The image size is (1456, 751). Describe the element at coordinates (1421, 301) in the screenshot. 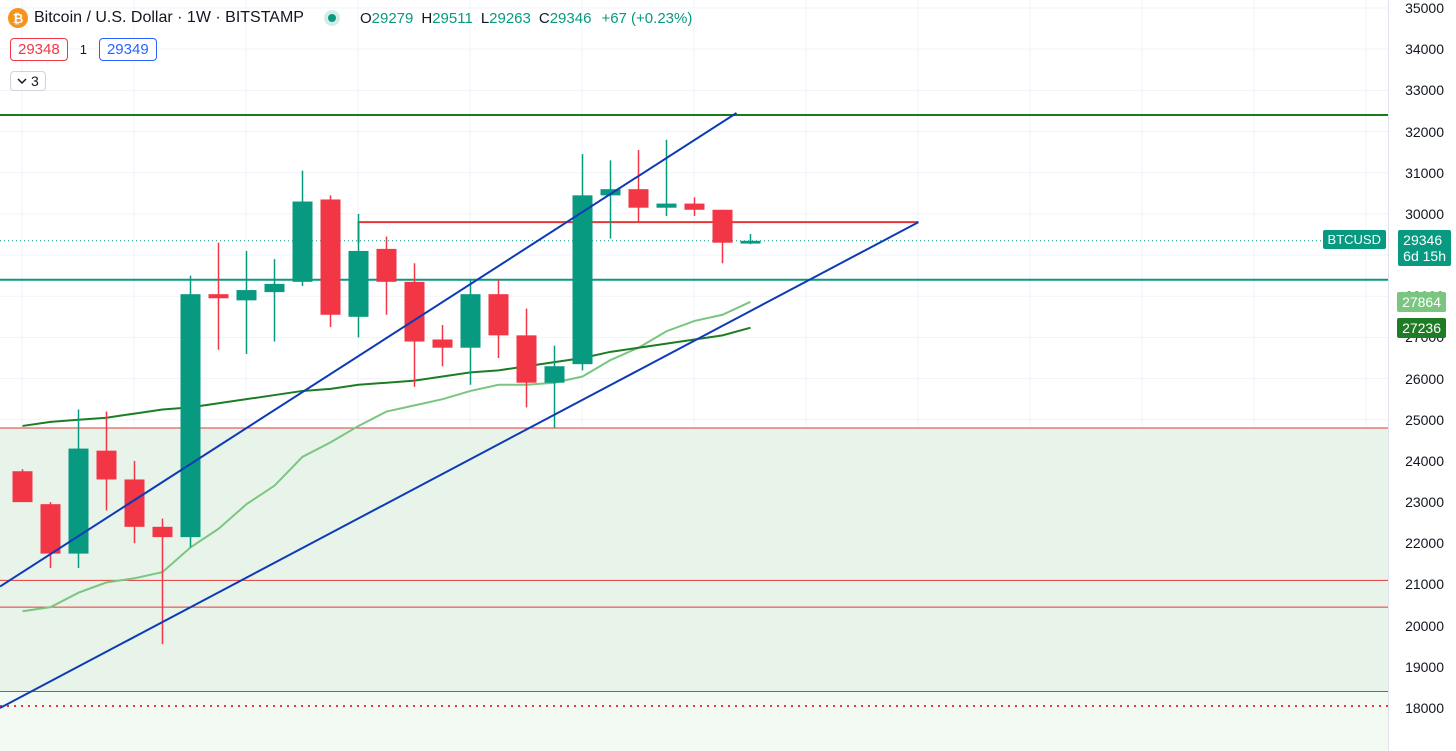

I see `ma-fast-label: 27864` at that location.